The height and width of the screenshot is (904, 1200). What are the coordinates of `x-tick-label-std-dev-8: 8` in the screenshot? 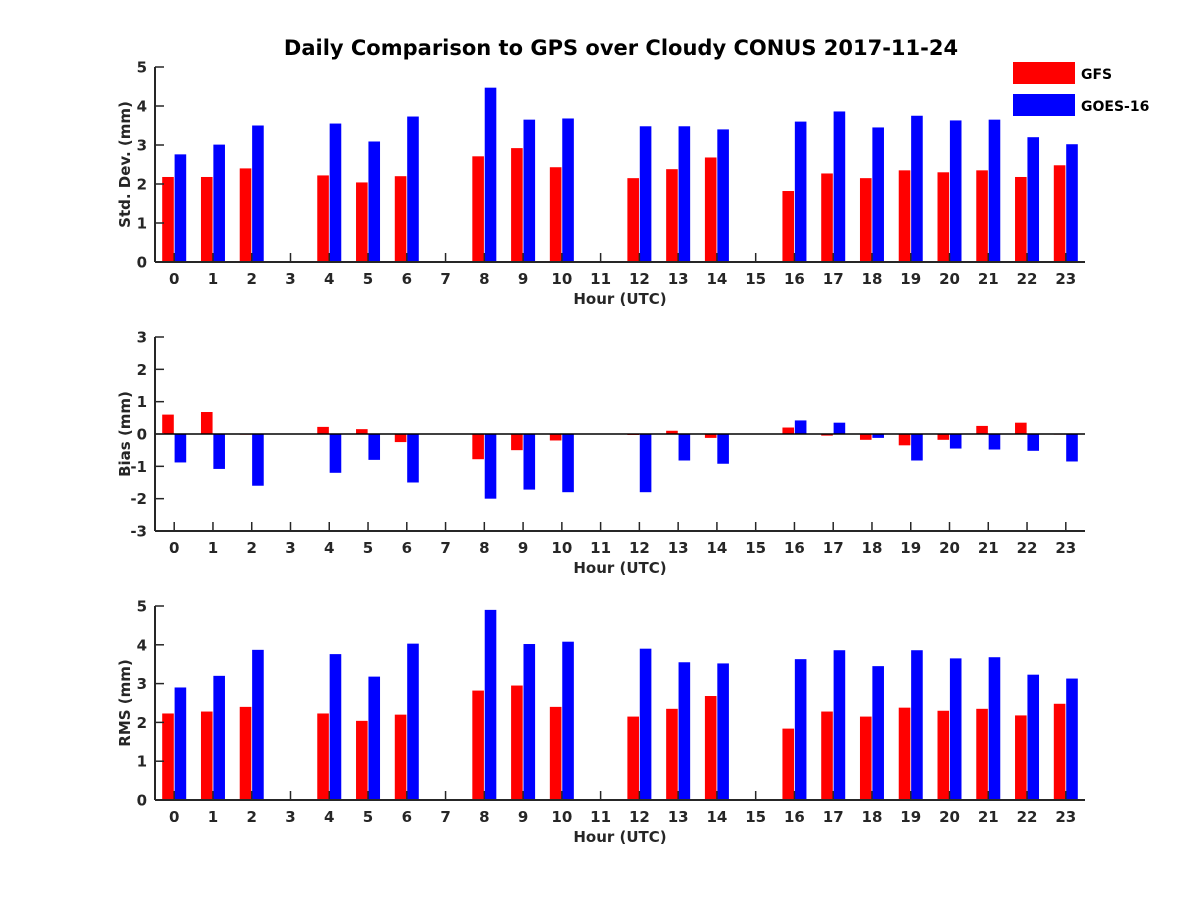 It's located at (484, 279).